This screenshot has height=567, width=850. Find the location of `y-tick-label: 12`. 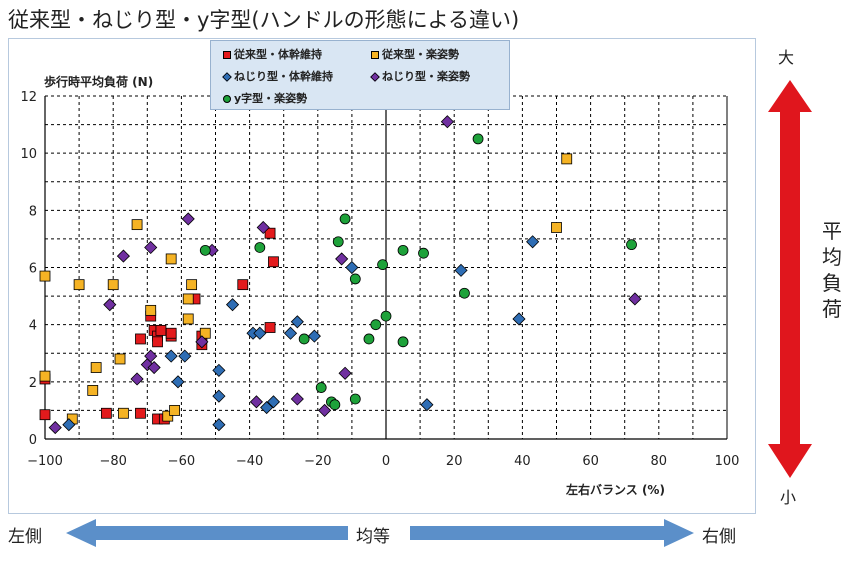

y-tick-label: 12 is located at coordinates (28, 97).